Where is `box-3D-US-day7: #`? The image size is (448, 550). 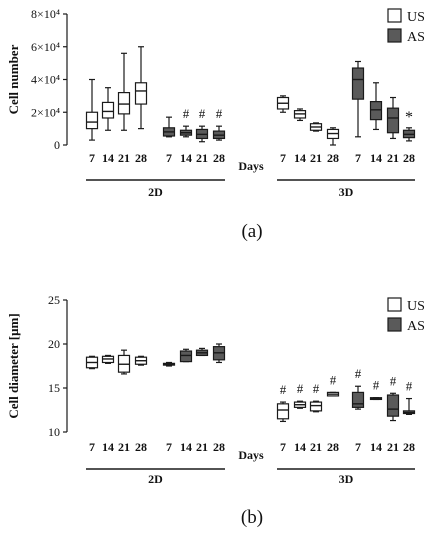 box-3D-US-day7: # is located at coordinates (283, 402).